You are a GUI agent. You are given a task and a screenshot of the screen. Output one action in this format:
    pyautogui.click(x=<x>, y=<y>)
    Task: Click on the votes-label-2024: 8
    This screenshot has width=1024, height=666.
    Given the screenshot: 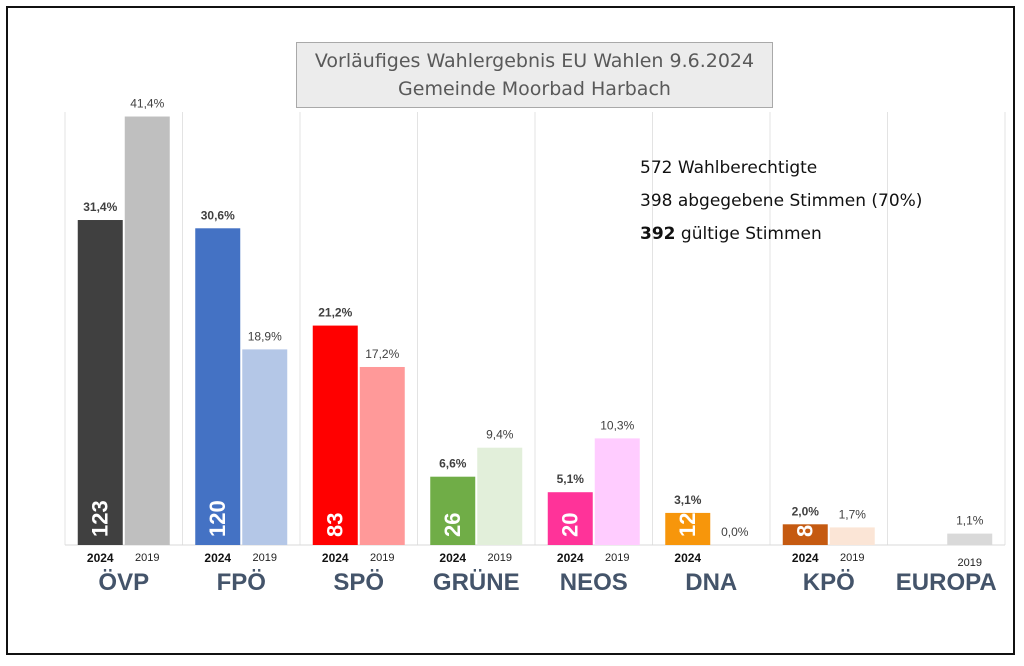 What is the action you would take?
    pyautogui.click(x=804, y=531)
    